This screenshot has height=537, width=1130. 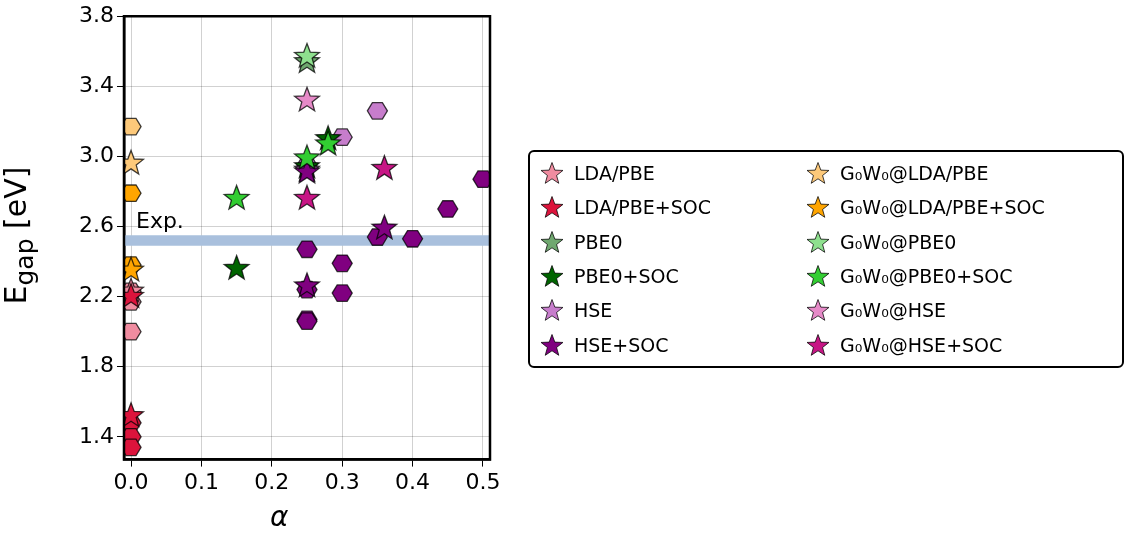 I want to click on legend-label: PBE0, so click(x=598, y=241).